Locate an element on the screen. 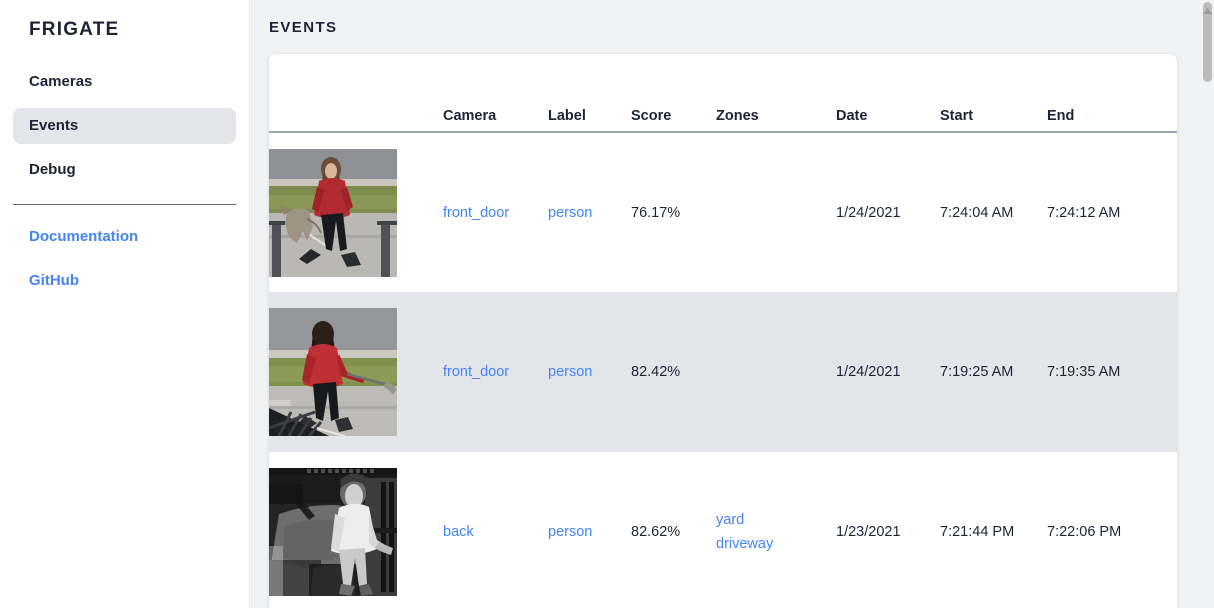 Image resolution: width=1214 pixels, height=608 pixels. event-camera-cell: back is located at coordinates (495, 530).